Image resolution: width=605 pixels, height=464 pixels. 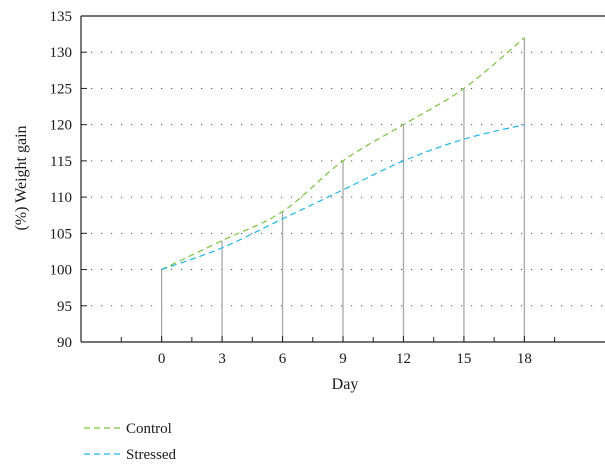 I want to click on y-tick-label-120: 120, so click(x=61, y=126).